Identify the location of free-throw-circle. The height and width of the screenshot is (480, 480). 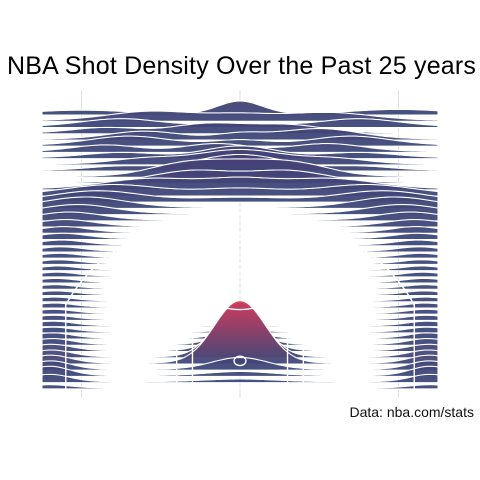
(240, 272).